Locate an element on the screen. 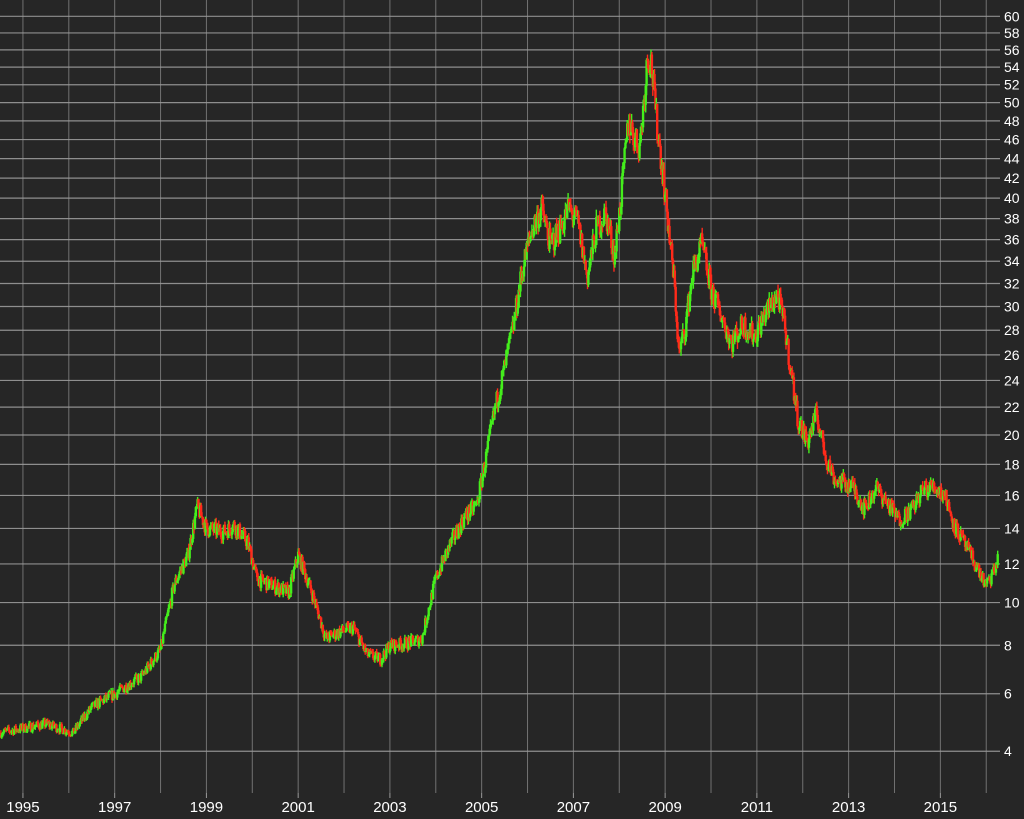 The height and width of the screenshot is (819, 1024). y-tick-label: 36 is located at coordinates (1012, 240).